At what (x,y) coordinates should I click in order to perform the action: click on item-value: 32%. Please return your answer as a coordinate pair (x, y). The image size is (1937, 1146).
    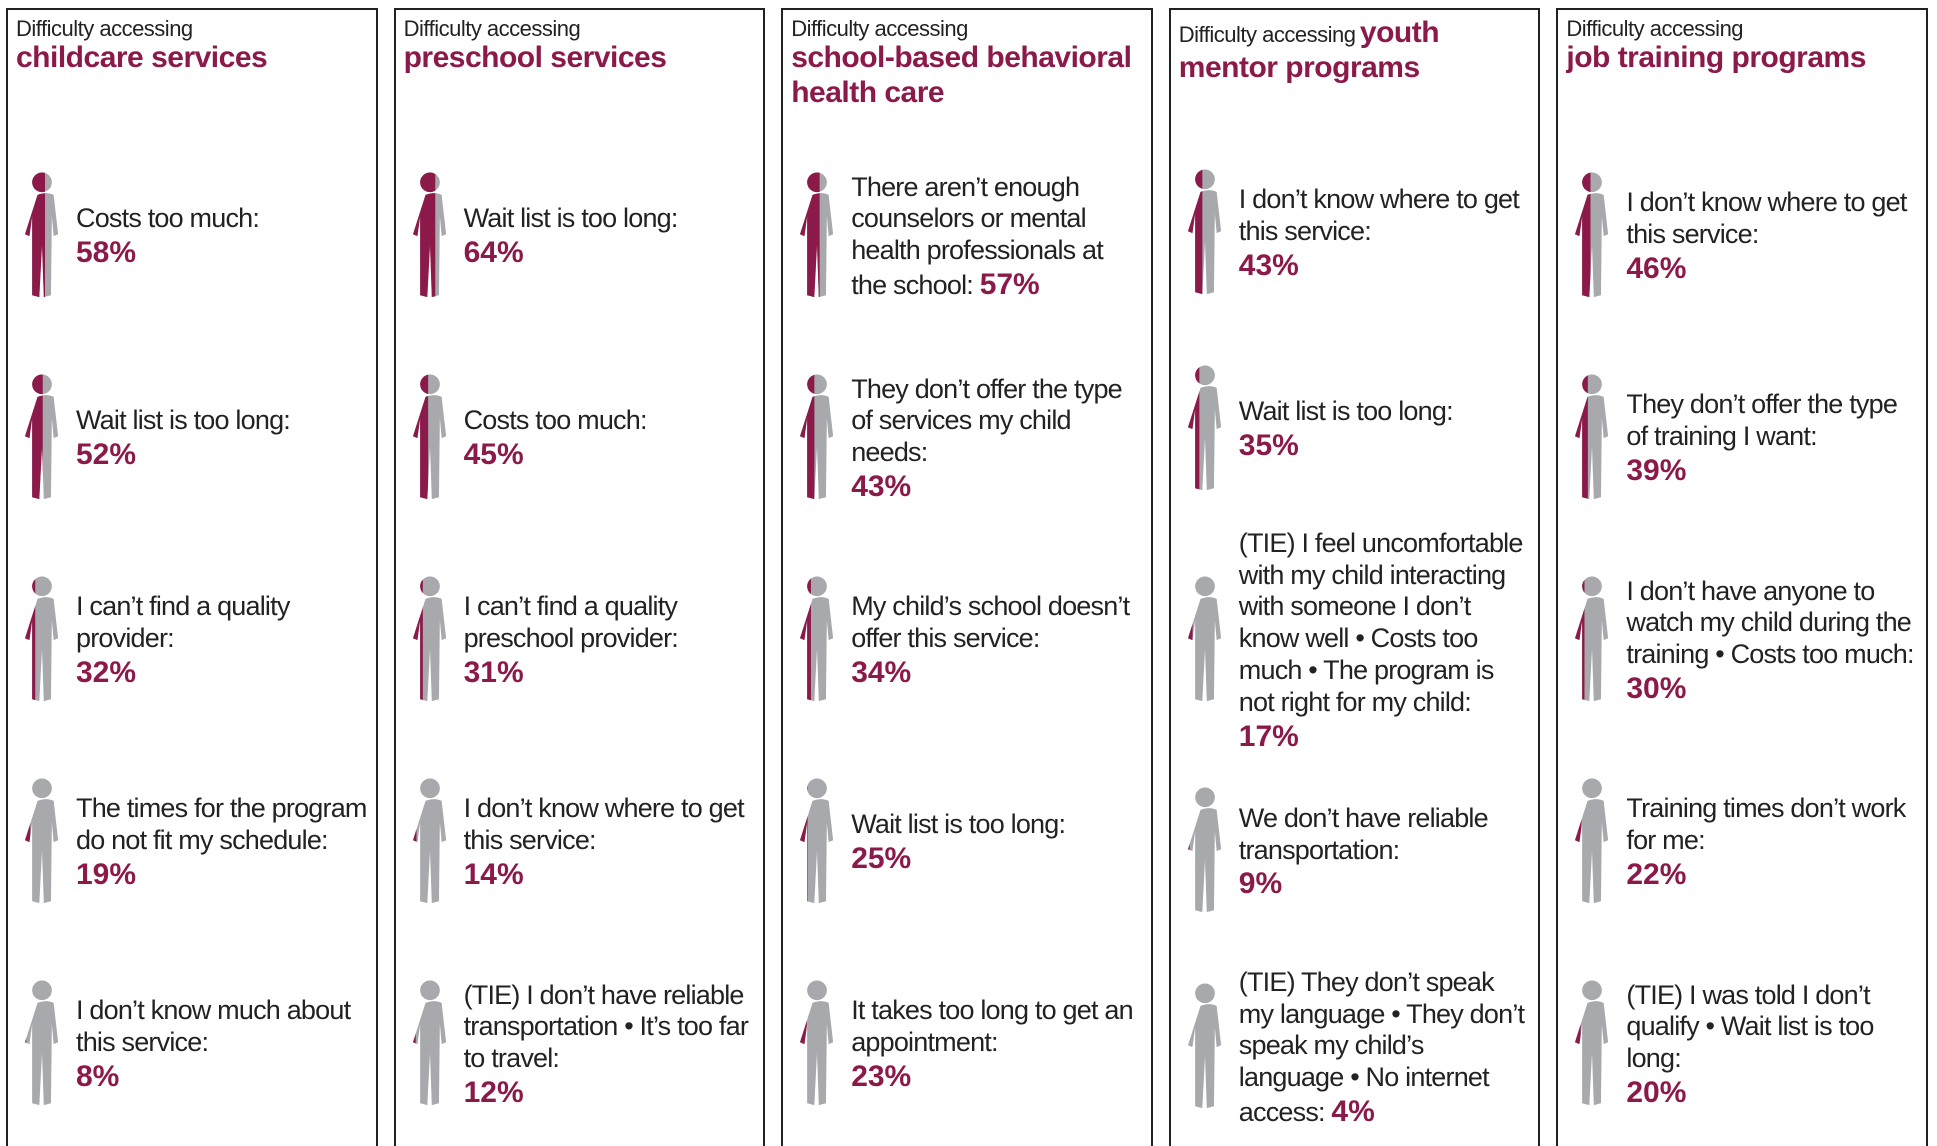
    Looking at the image, I should click on (106, 673).